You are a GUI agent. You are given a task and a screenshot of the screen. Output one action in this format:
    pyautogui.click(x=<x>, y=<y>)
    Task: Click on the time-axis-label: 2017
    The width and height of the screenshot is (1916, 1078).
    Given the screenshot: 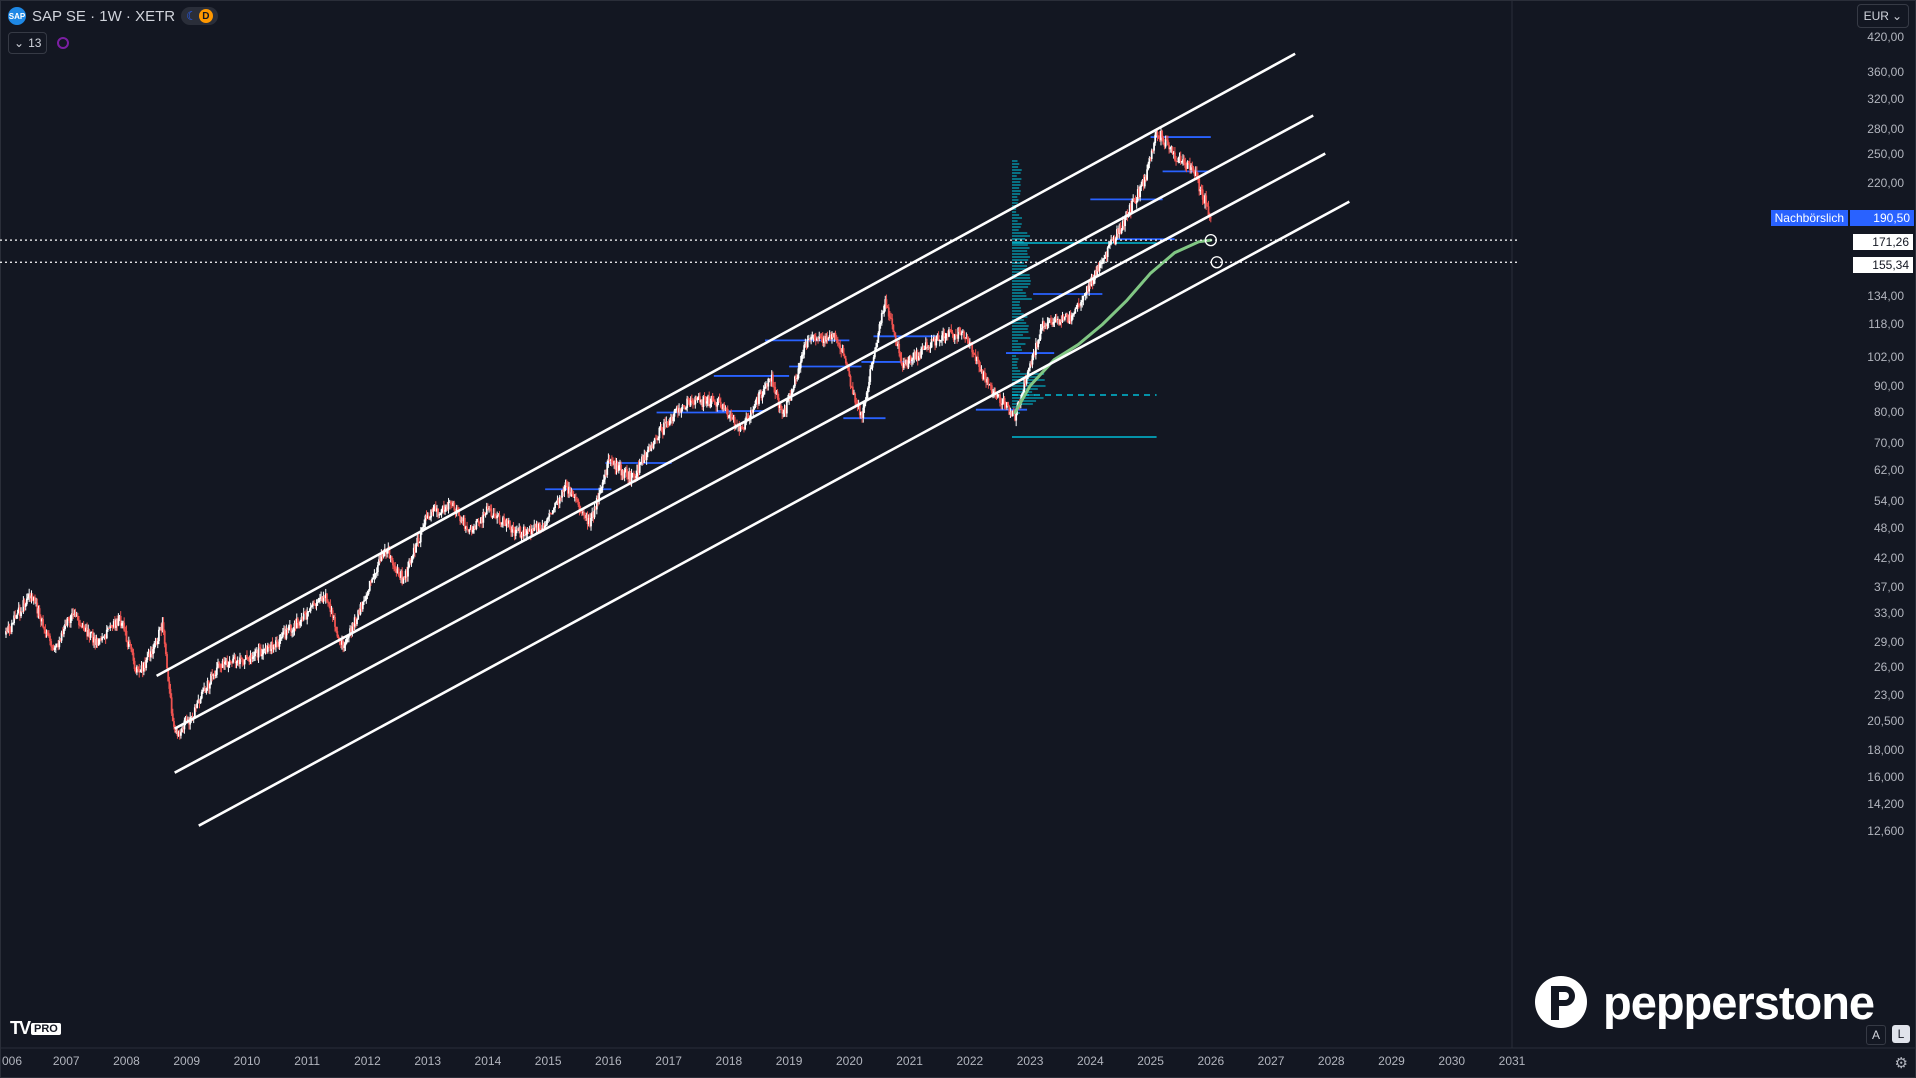 What is the action you would take?
    pyautogui.click(x=668, y=1061)
    